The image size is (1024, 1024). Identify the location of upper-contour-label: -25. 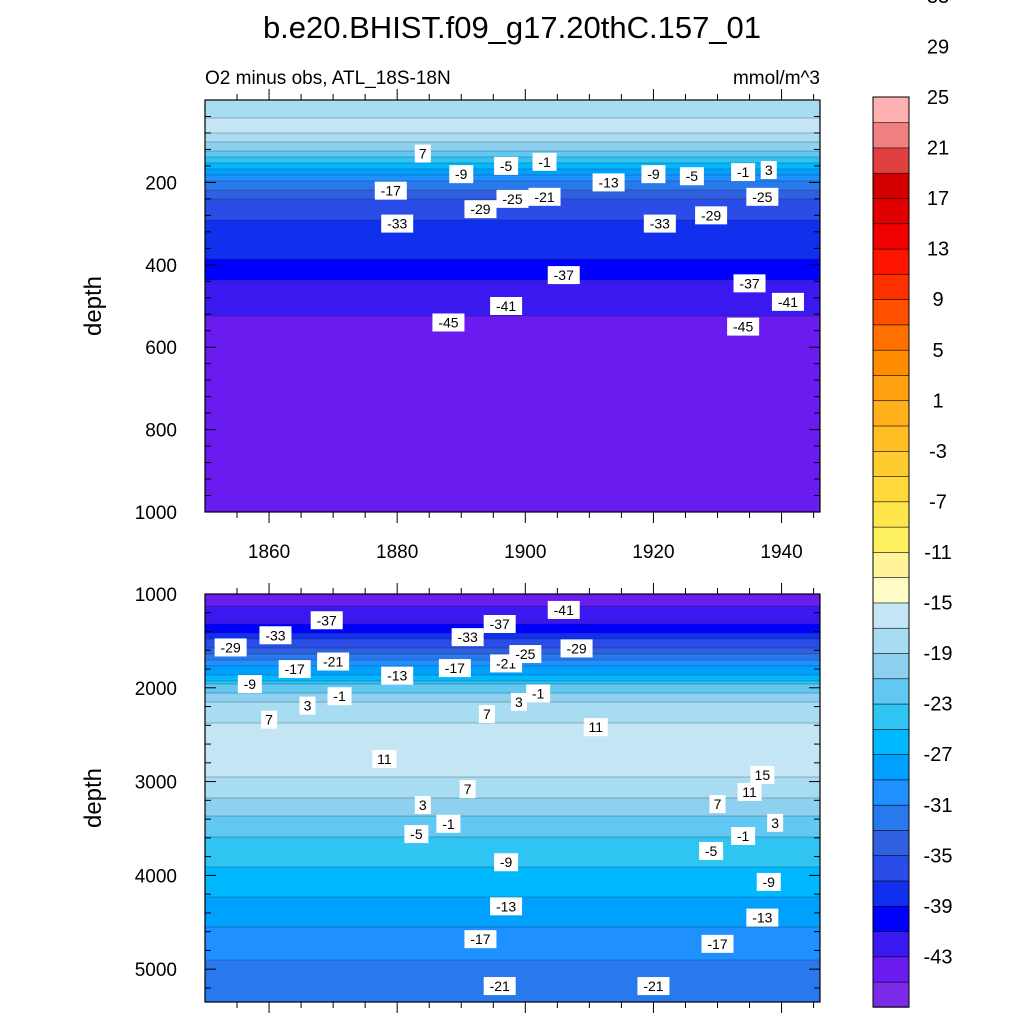
(762, 196).